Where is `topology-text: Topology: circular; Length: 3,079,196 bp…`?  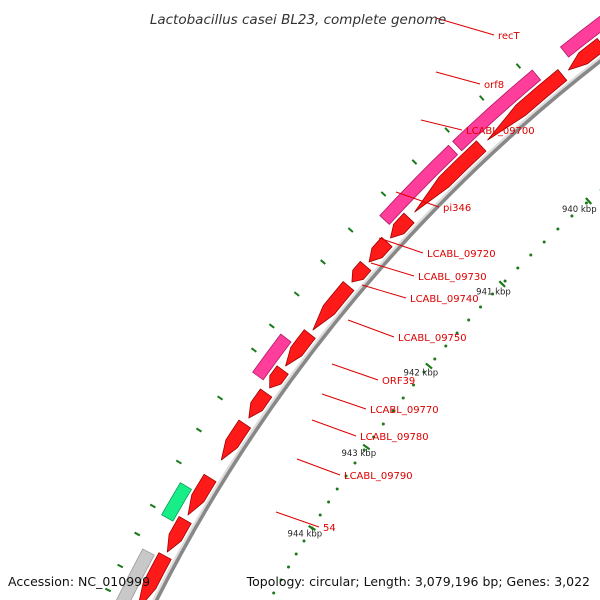
topology-text: Topology: circular; Length: 3,079,196 bp… is located at coordinates (418, 581).